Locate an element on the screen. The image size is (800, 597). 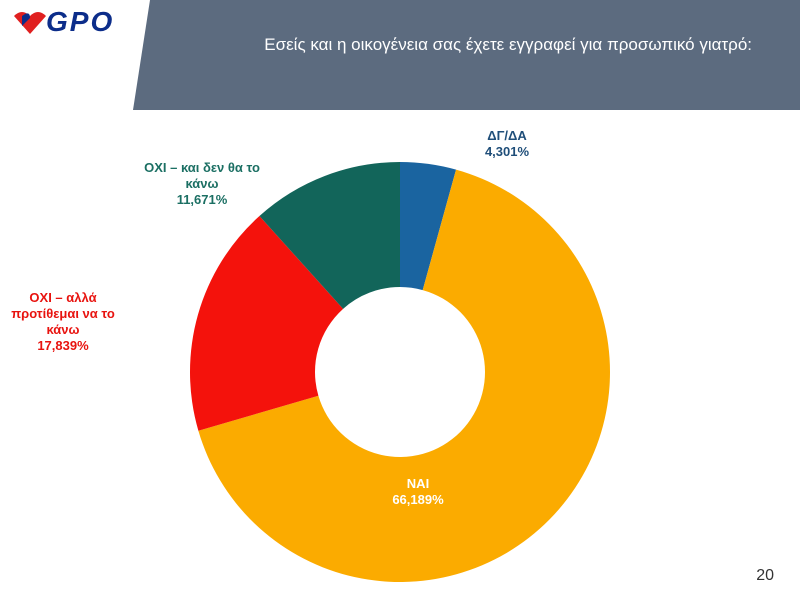
value-label: 4,301% is located at coordinates (507, 151).